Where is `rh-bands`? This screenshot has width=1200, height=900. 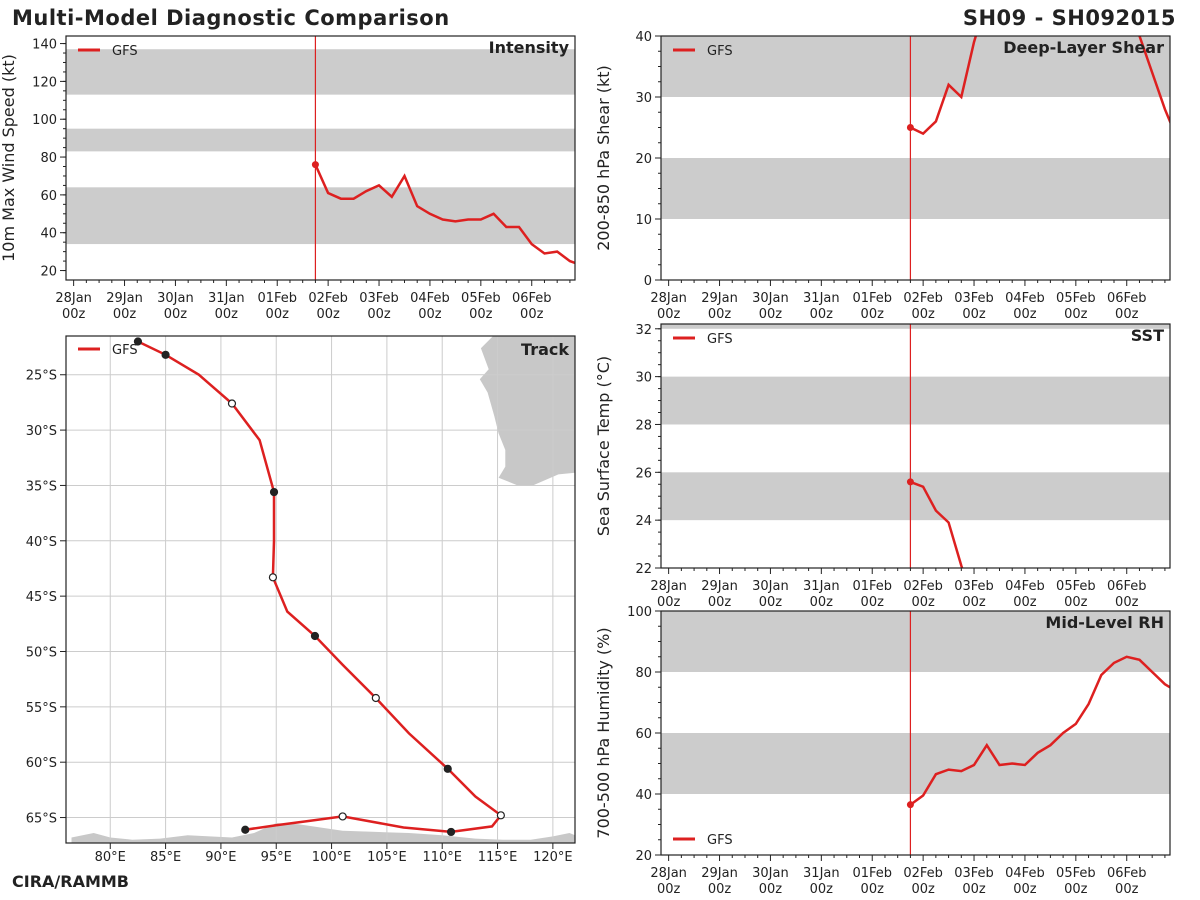
rh-bands is located at coordinates (915, 702).